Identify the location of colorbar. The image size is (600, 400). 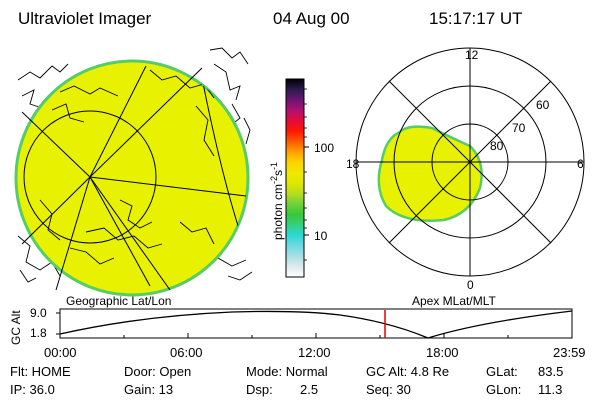
(297, 178).